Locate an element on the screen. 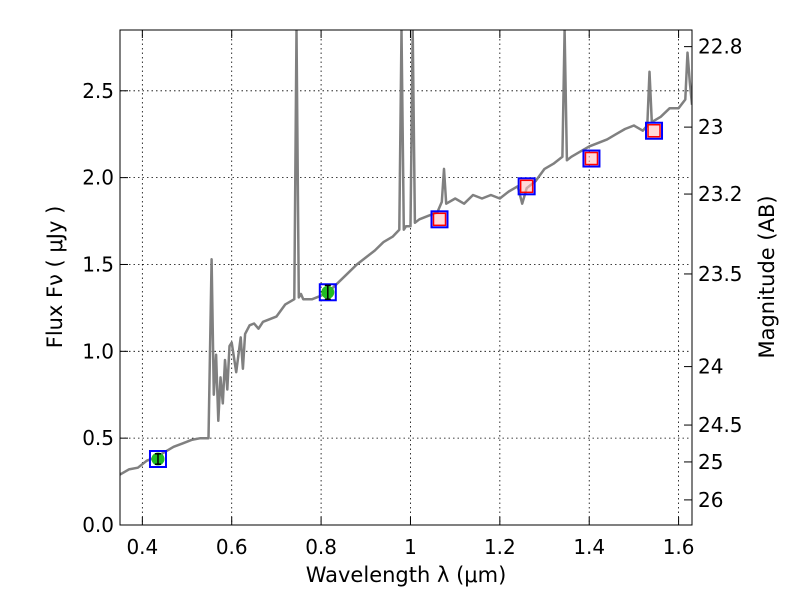  x-tick-label: 0.6 is located at coordinates (232, 547).